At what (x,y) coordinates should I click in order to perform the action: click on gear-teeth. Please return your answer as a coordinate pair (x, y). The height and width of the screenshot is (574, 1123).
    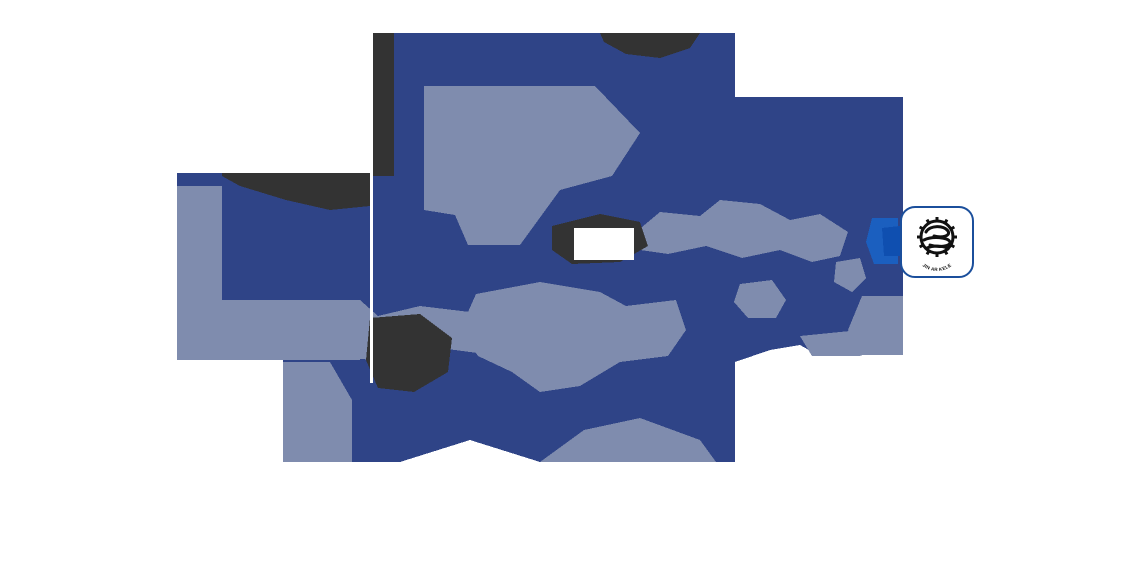
    Looking at the image, I should click on (937, 237).